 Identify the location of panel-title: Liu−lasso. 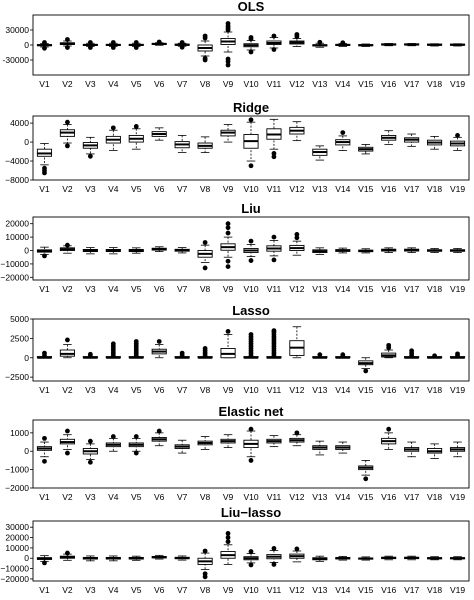
(251, 512).